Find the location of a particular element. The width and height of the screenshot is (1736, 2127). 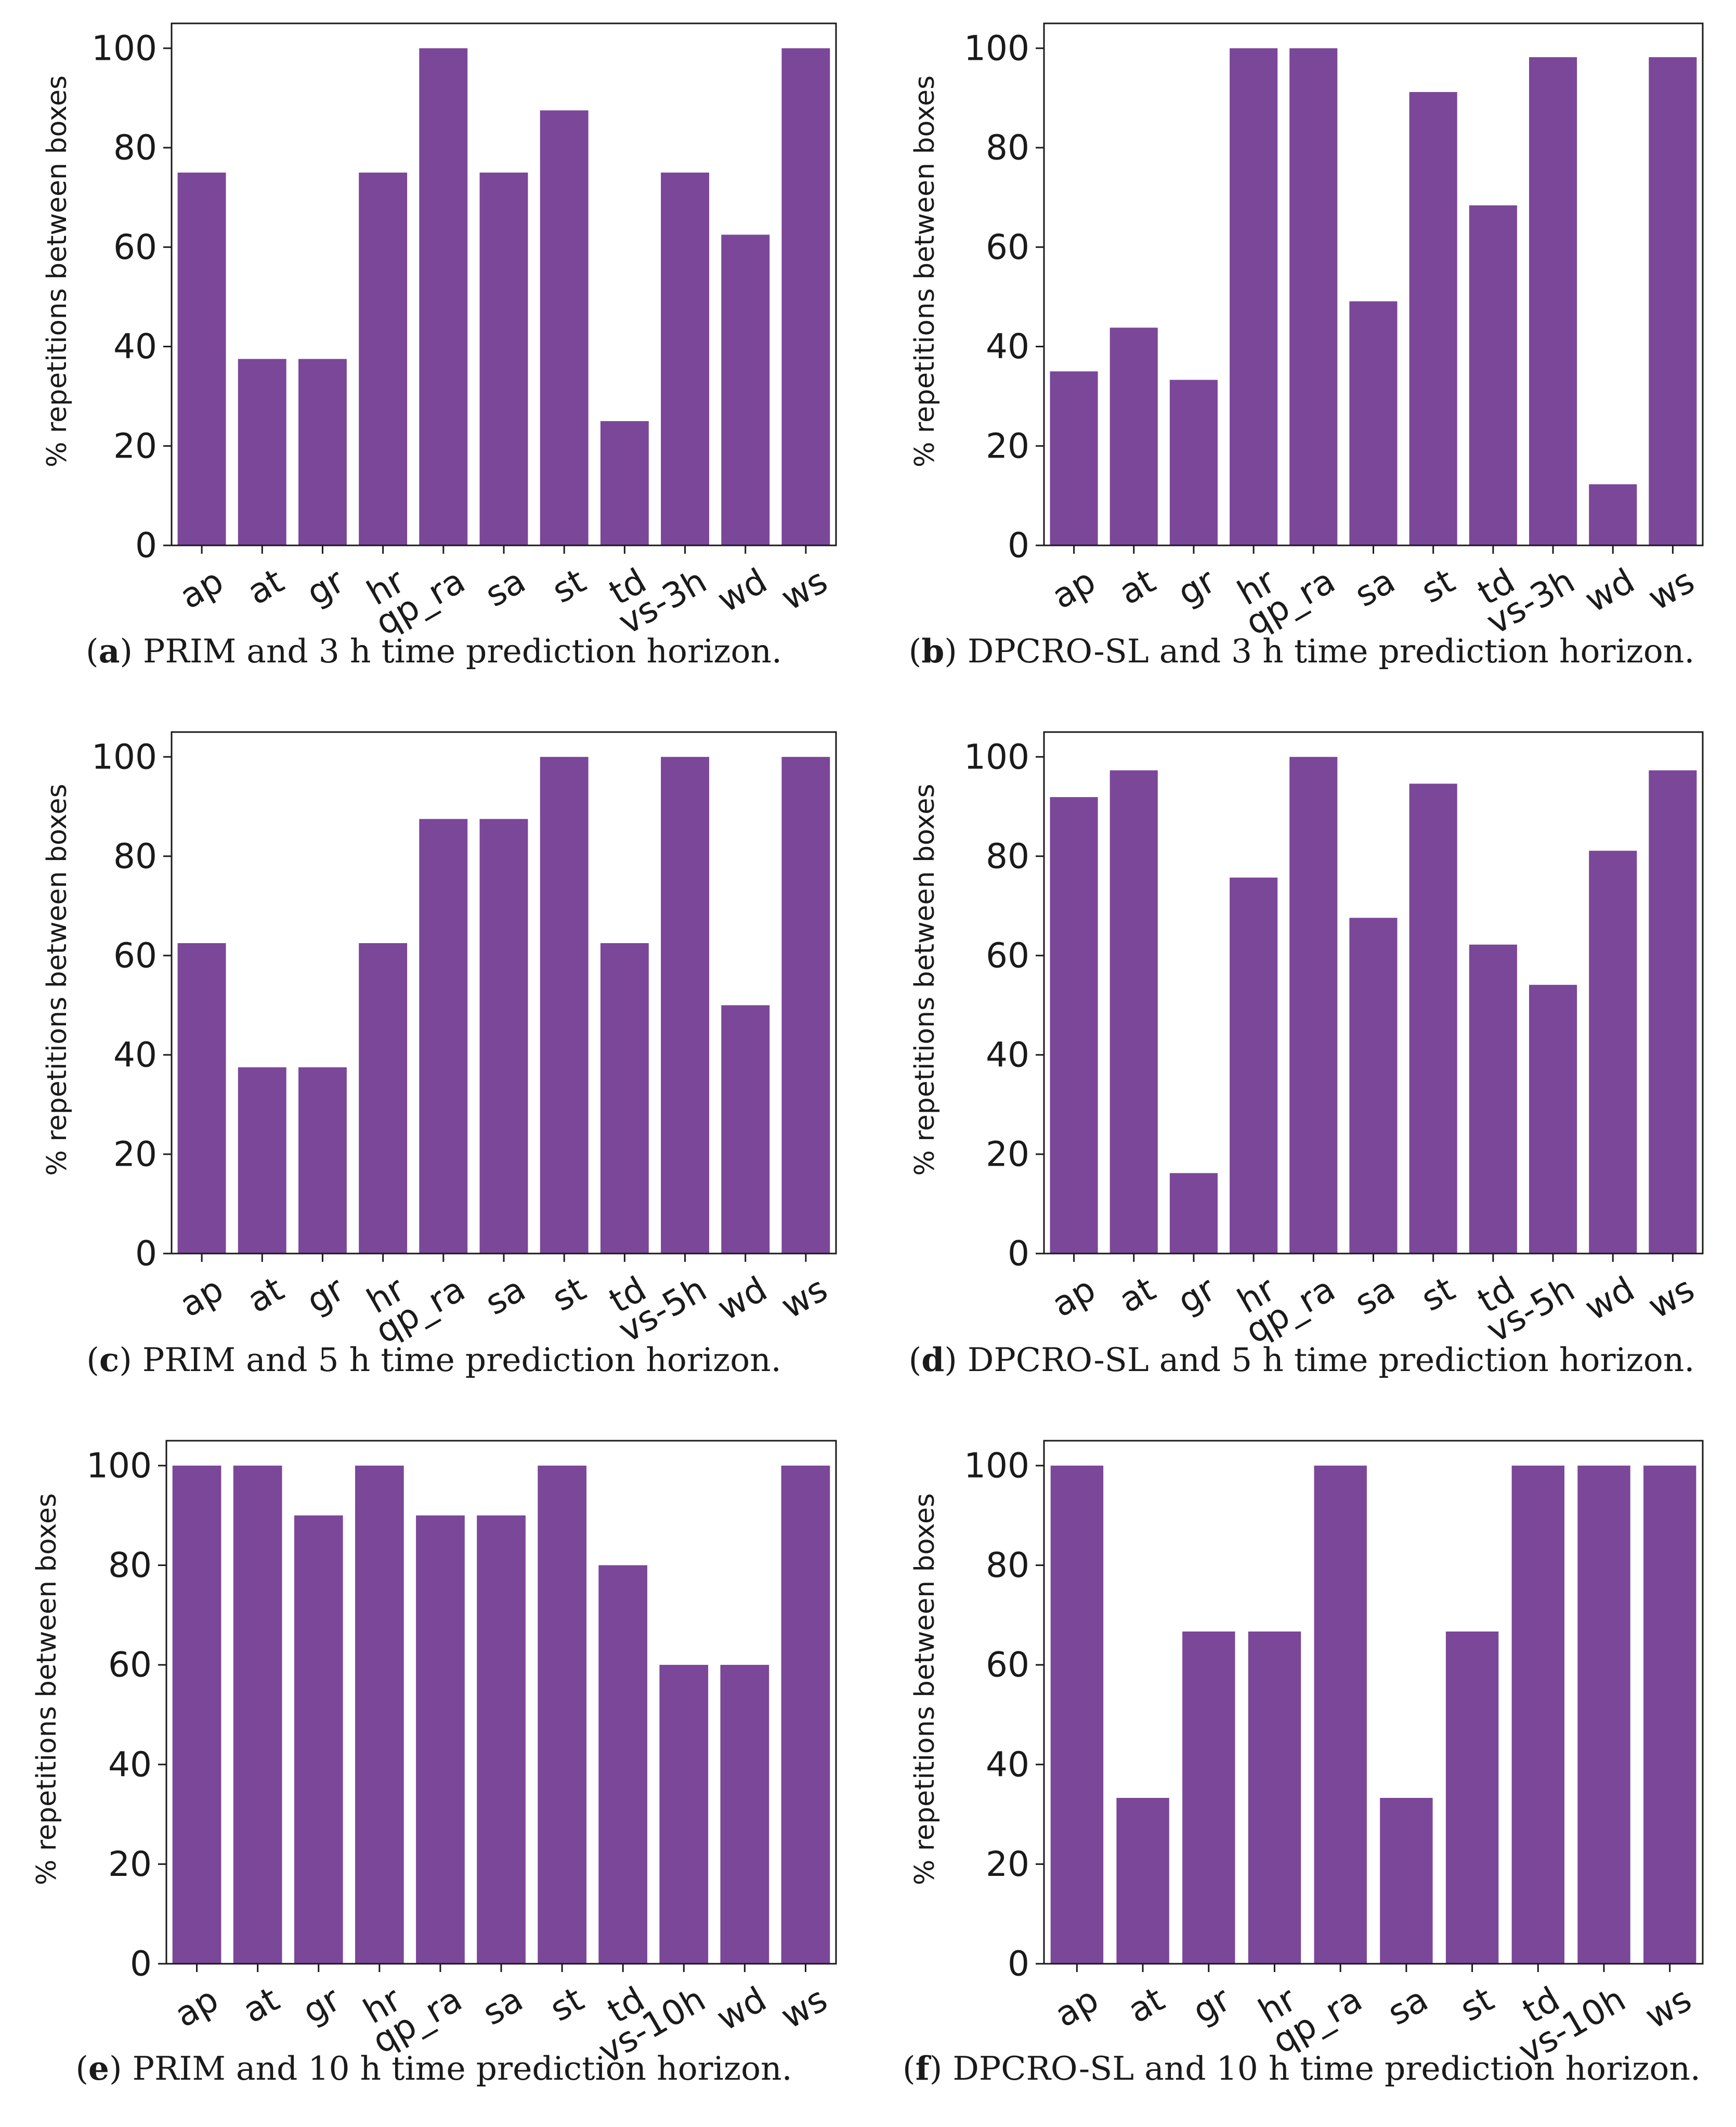

caption-letter: b is located at coordinates (933, 651).